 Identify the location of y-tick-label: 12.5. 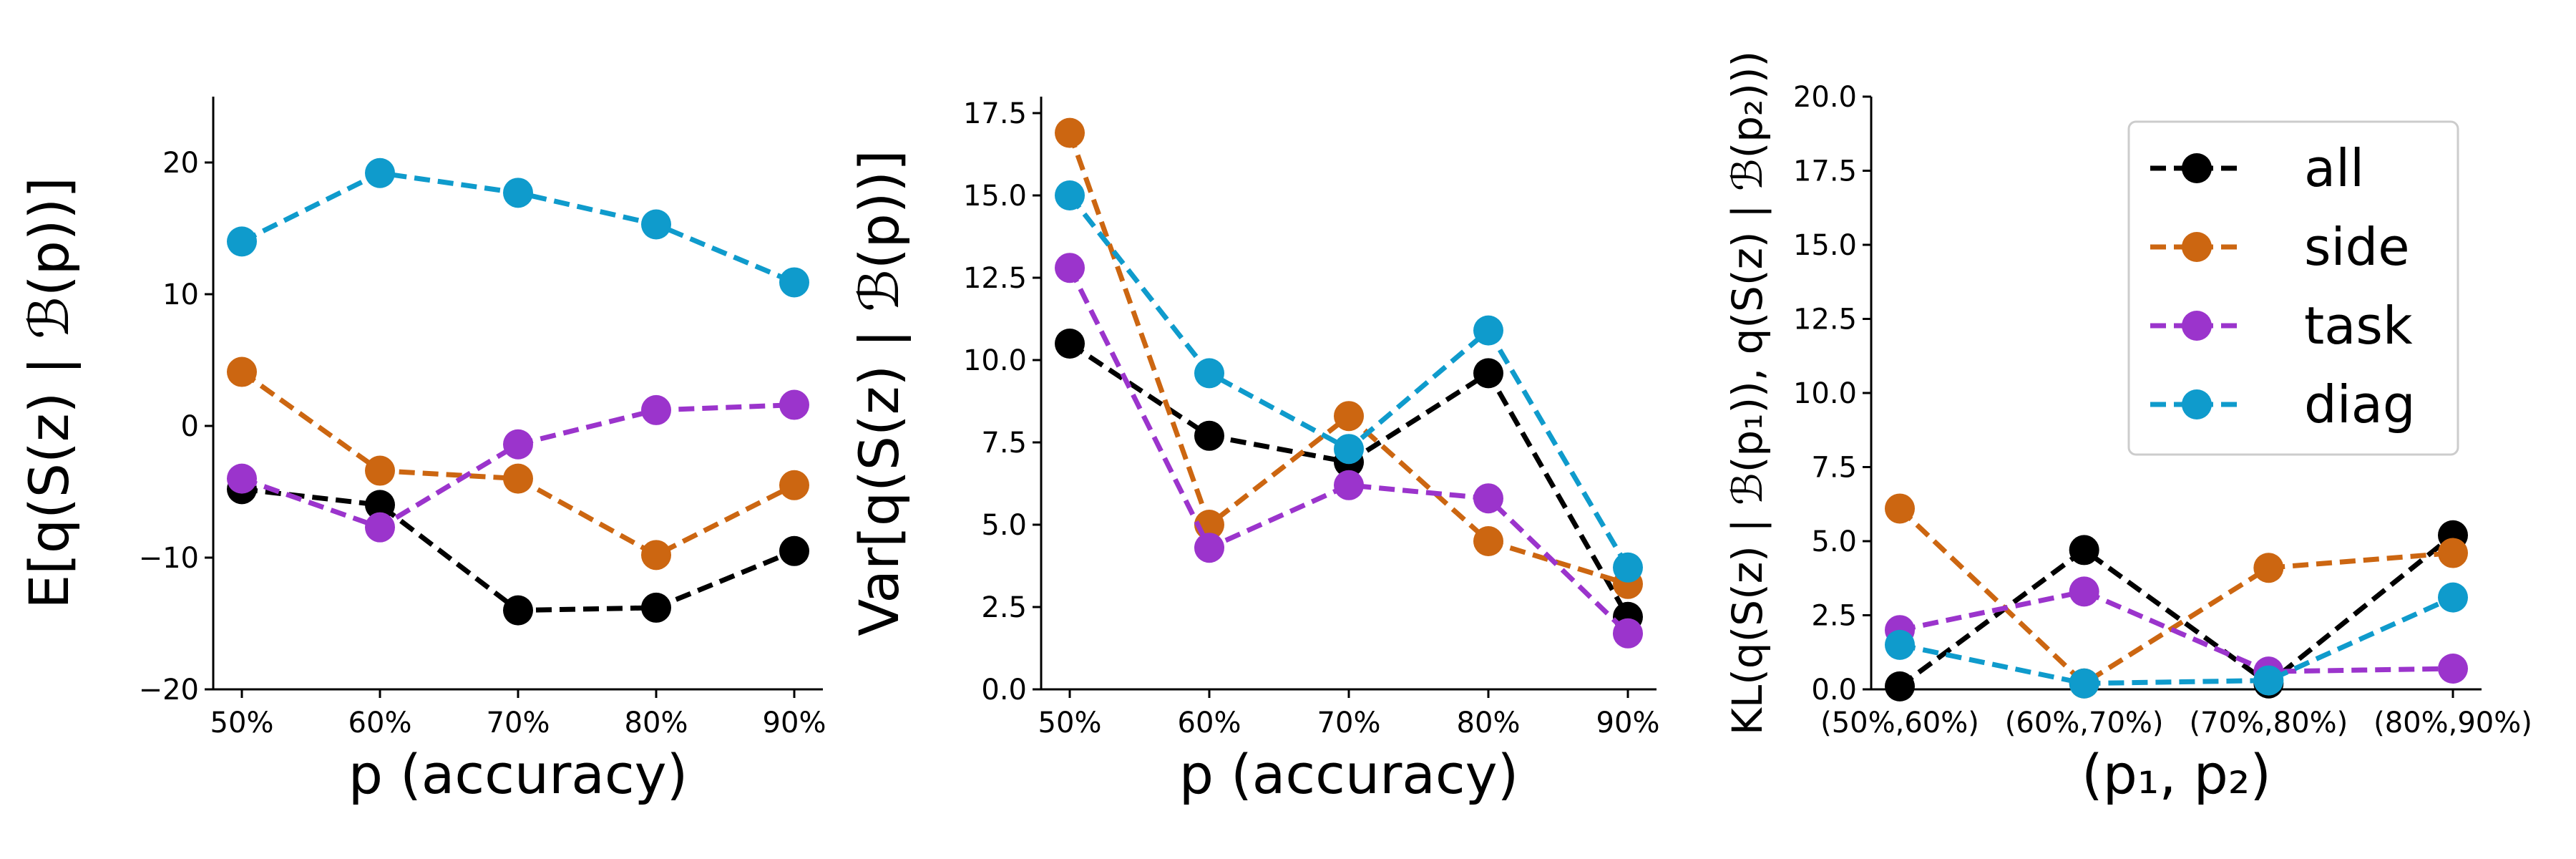
(995, 278).